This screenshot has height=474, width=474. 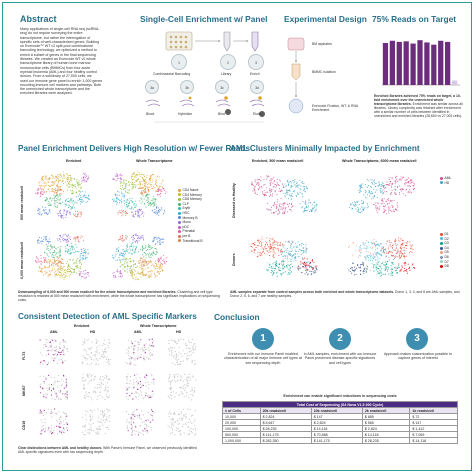 What do you see at coordinates (441, 262) in the screenshot?
I see `legend-swatch` at bounding box center [441, 262].